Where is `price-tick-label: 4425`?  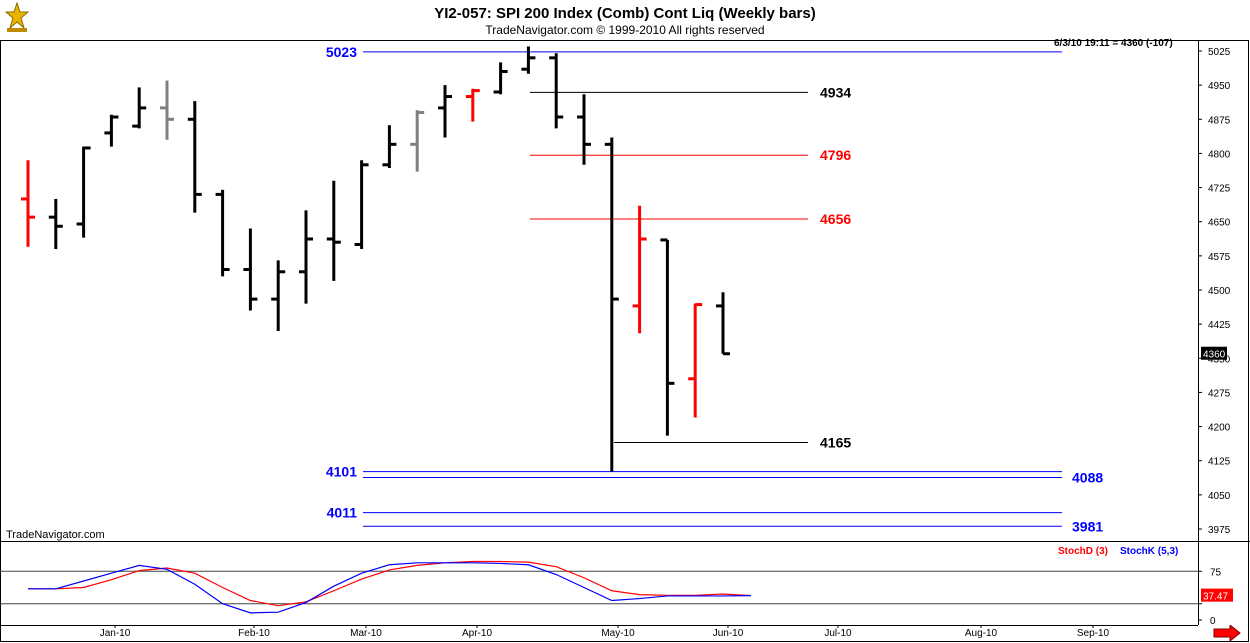 price-tick-label: 4425 is located at coordinates (1219, 325).